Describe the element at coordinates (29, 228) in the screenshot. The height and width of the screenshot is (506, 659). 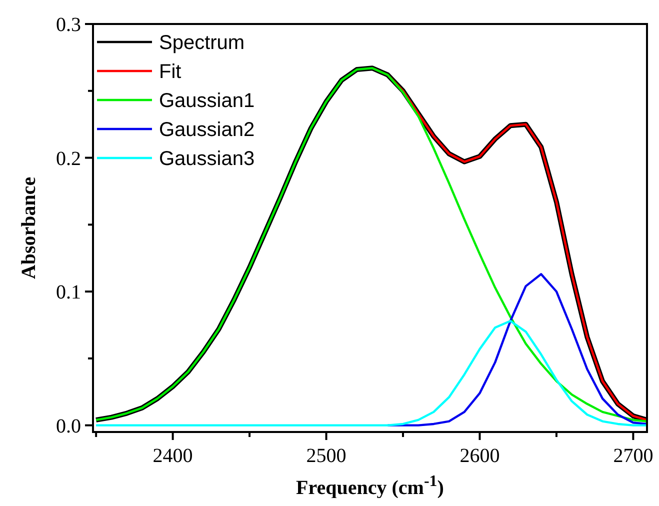
I see `y-axis-title: Absorbance` at that location.